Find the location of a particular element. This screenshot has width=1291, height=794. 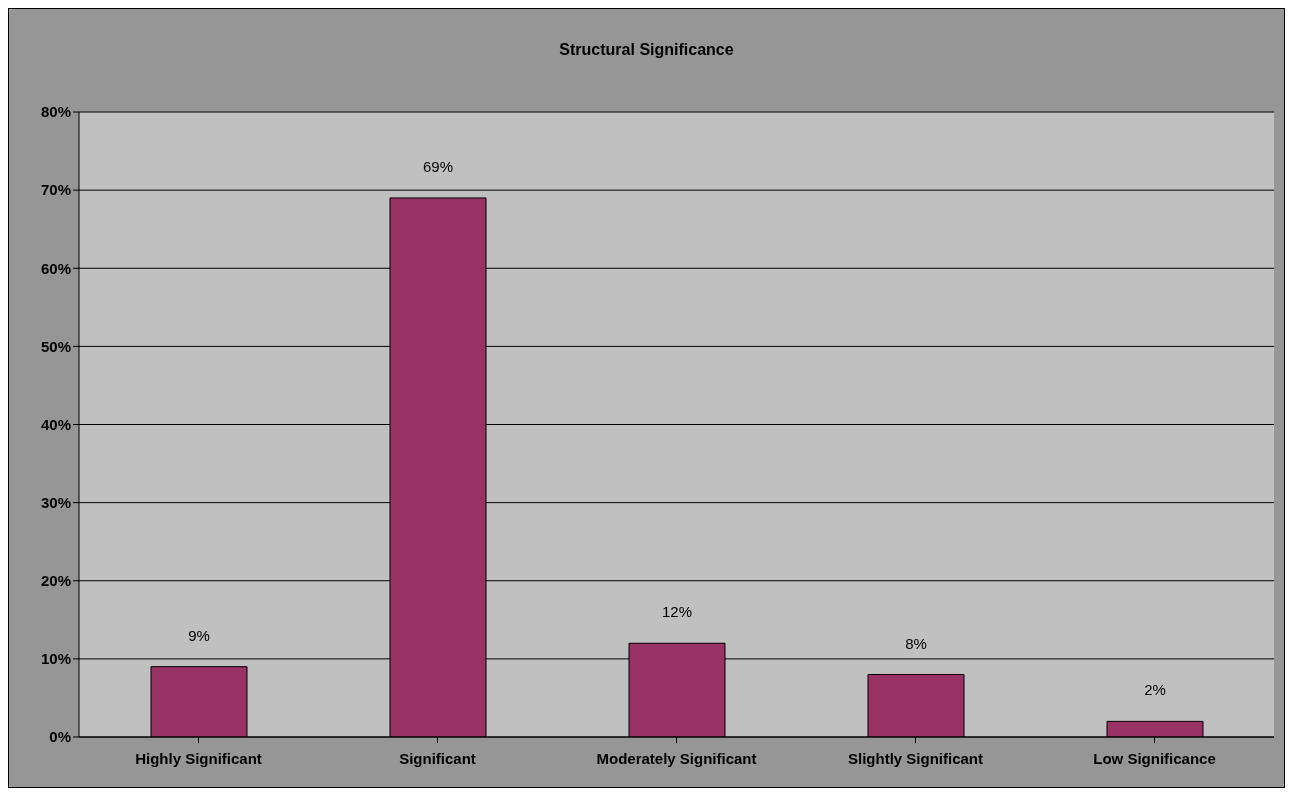

y-tick-label: 50% is located at coordinates (55, 346).